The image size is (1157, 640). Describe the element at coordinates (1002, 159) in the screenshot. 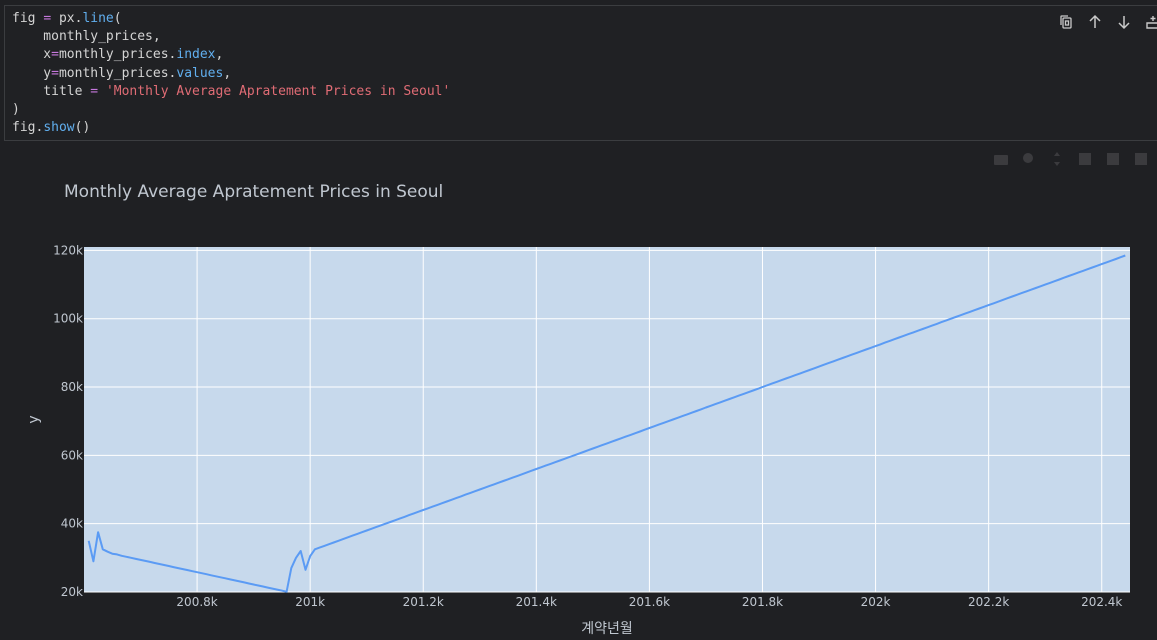

I see `camera-icon` at that location.